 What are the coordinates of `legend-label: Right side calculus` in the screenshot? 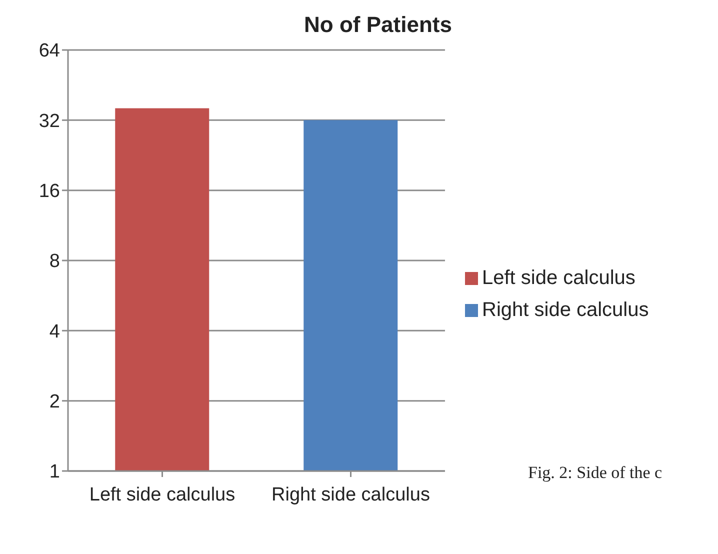 It's located at (565, 309).